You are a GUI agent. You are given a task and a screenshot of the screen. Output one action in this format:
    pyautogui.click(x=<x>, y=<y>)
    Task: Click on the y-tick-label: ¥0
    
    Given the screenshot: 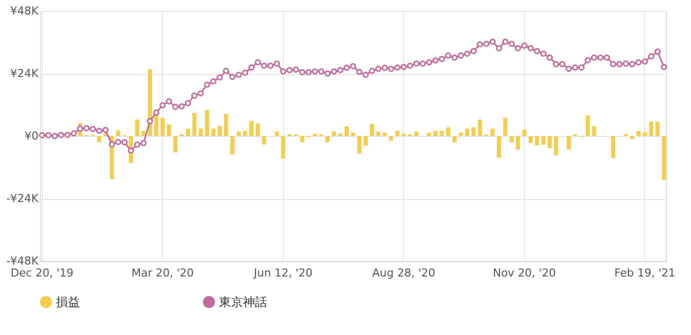 What is the action you would take?
    pyautogui.click(x=31, y=136)
    